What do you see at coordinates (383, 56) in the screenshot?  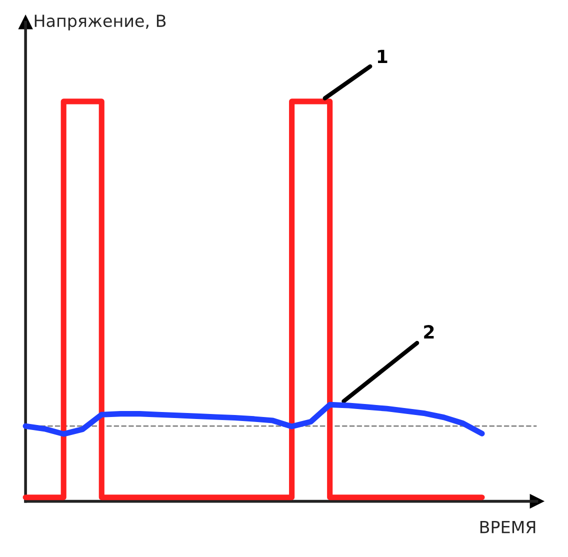 I see `text: 1` at bounding box center [383, 56].